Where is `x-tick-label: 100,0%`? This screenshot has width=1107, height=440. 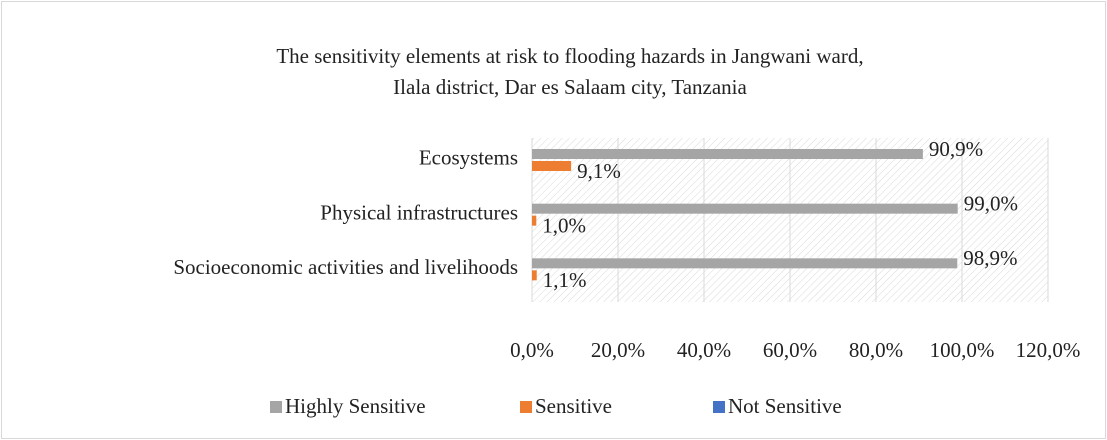
x-tick-label: 100,0% is located at coordinates (962, 350).